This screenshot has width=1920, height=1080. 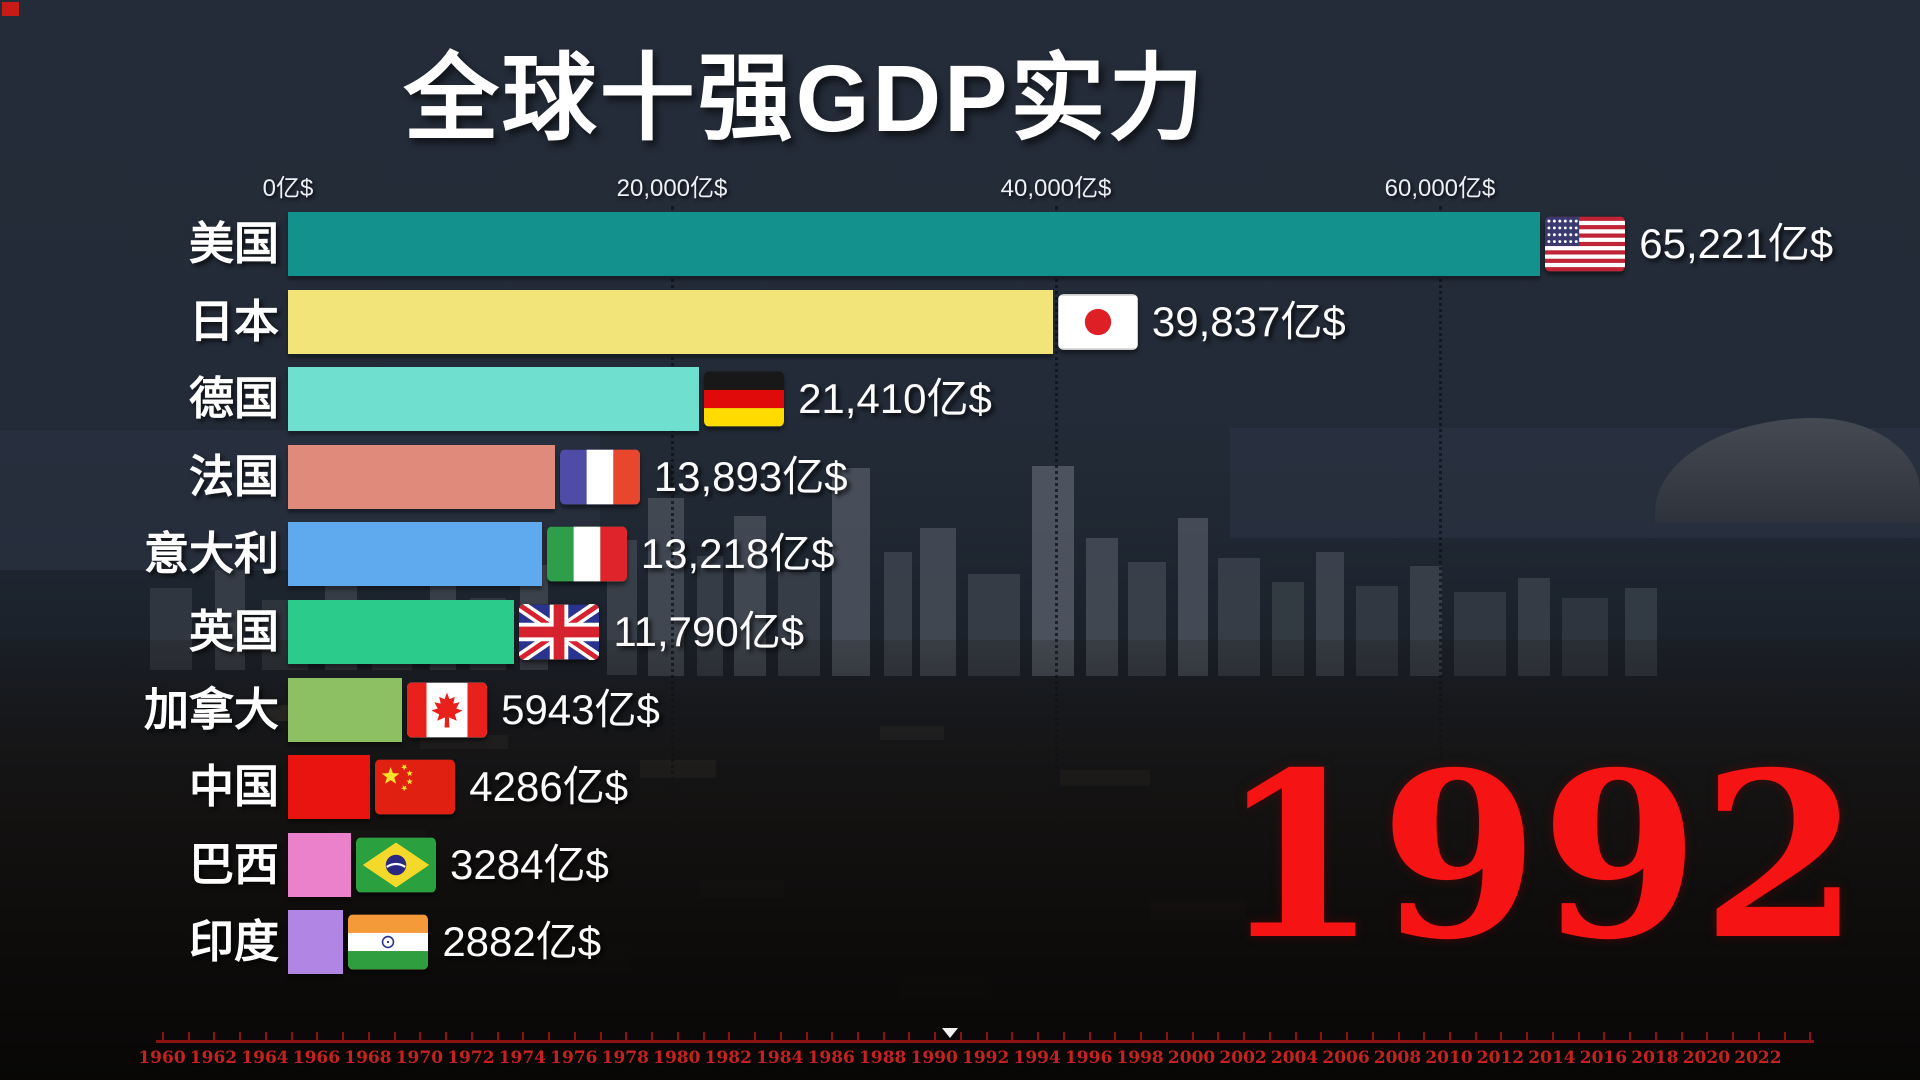 What do you see at coordinates (419, 1058) in the screenshot?
I see `timeline-year-label: 1970` at bounding box center [419, 1058].